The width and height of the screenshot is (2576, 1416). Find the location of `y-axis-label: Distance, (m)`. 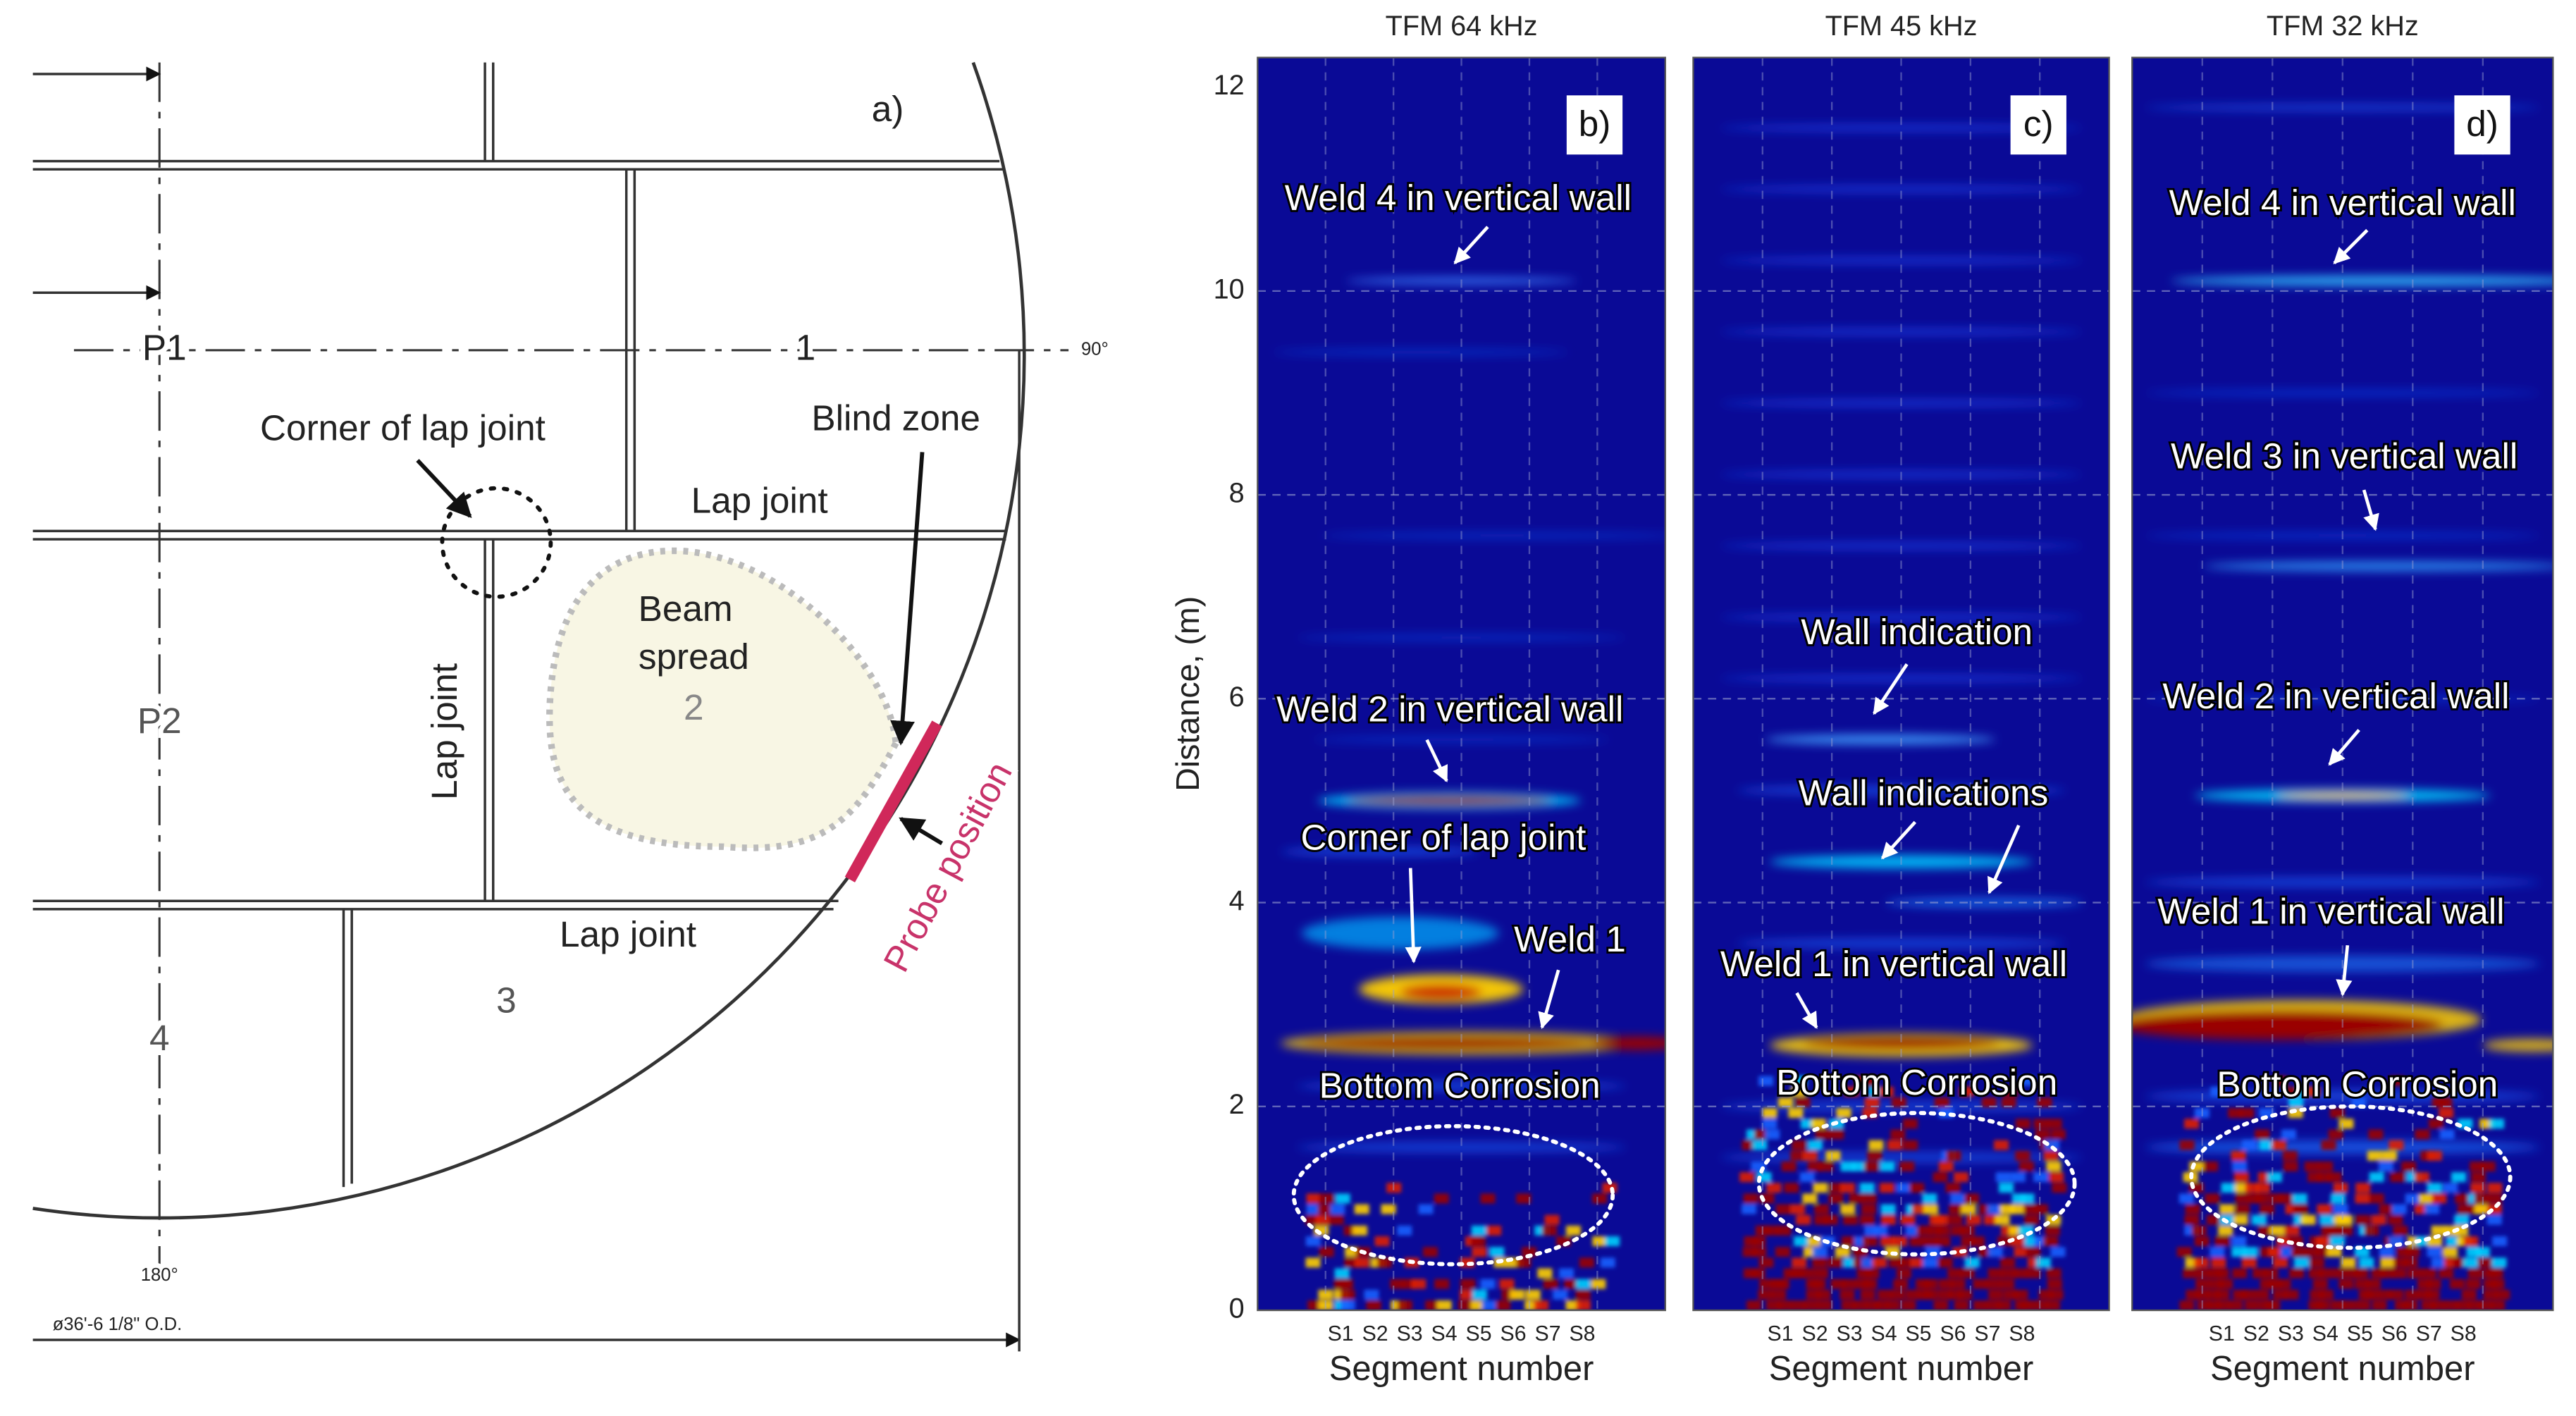

y-axis-label: Distance, (m) is located at coordinates (1187, 694).